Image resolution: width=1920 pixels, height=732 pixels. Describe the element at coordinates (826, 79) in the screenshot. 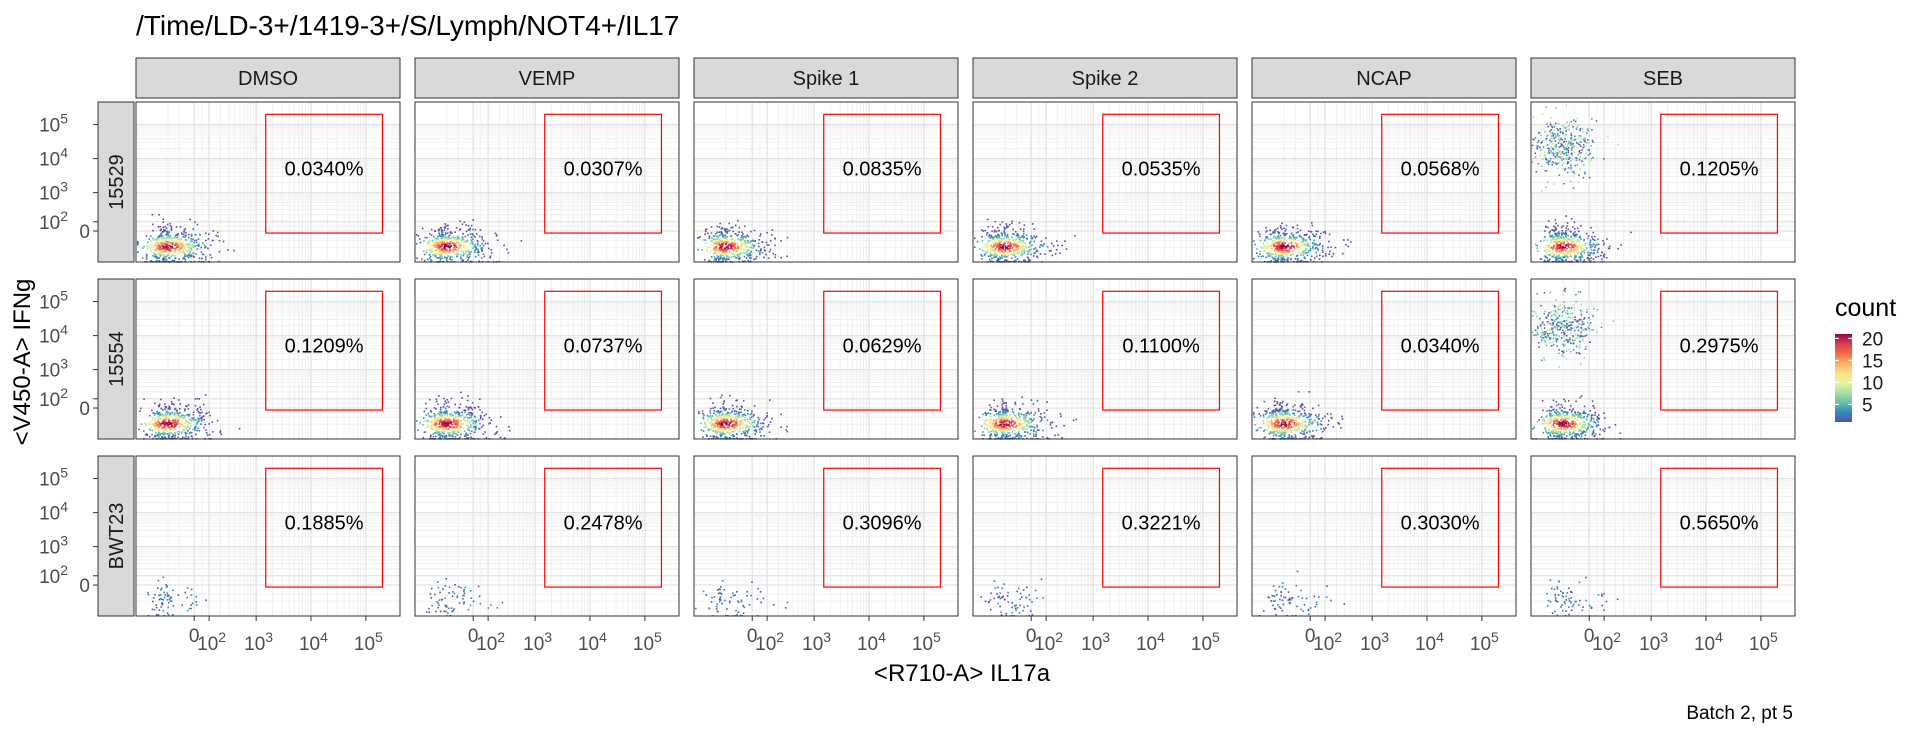

I see `column-strip-label: Spike 1` at that location.